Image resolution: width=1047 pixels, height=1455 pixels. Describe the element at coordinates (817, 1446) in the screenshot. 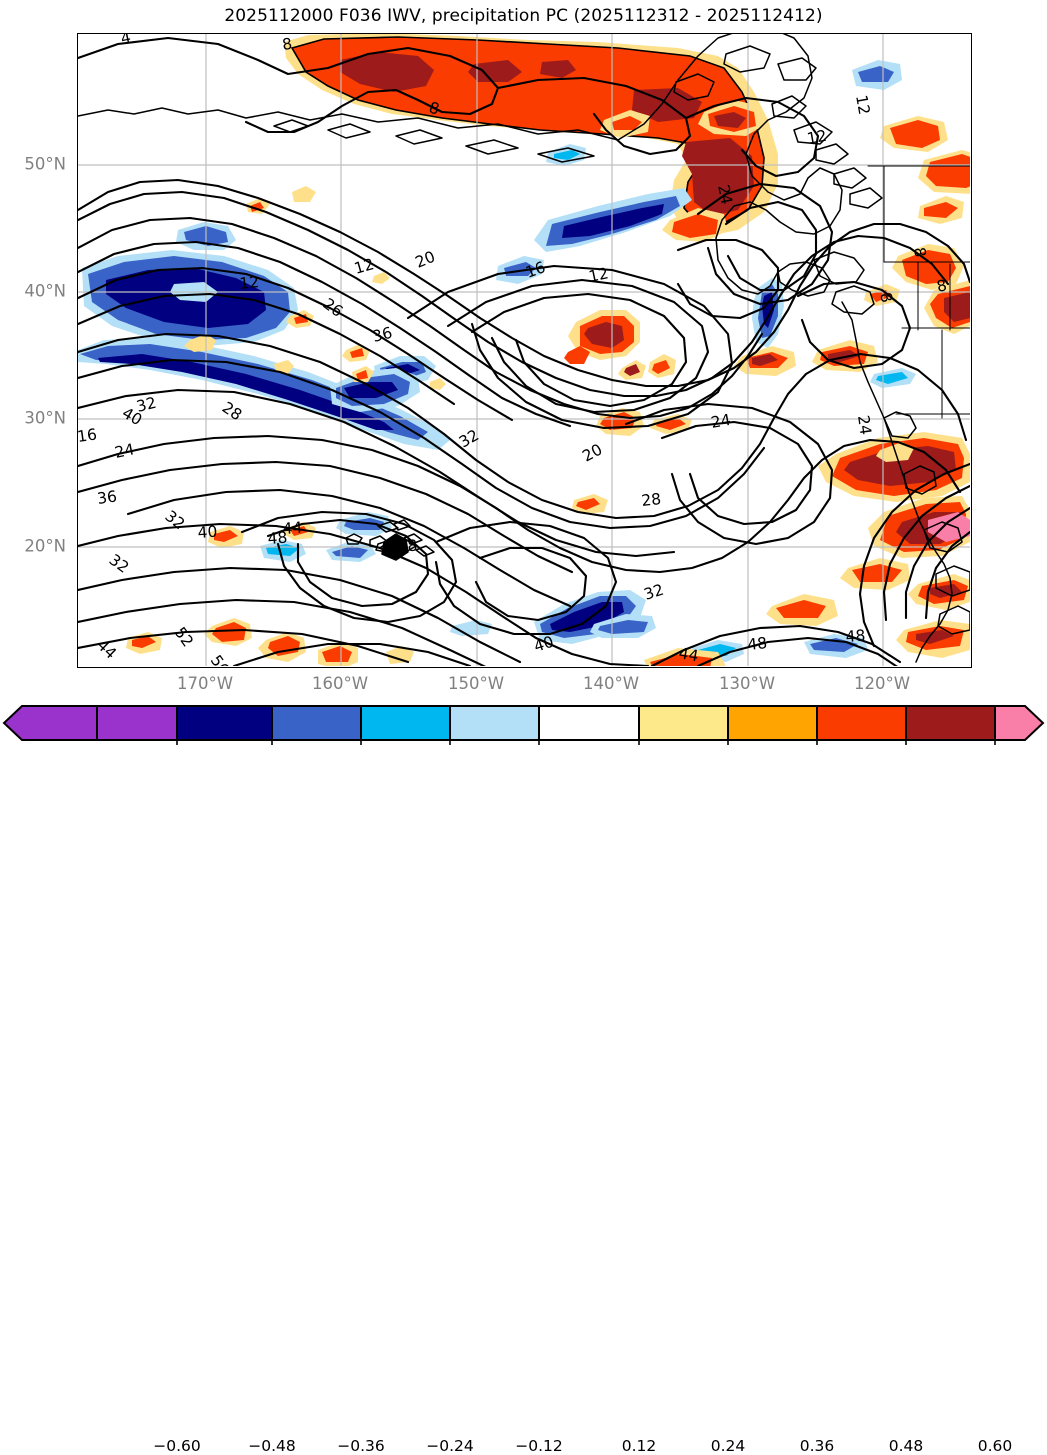

I see `colorbar-tick-0-36: 0.36` at that location.